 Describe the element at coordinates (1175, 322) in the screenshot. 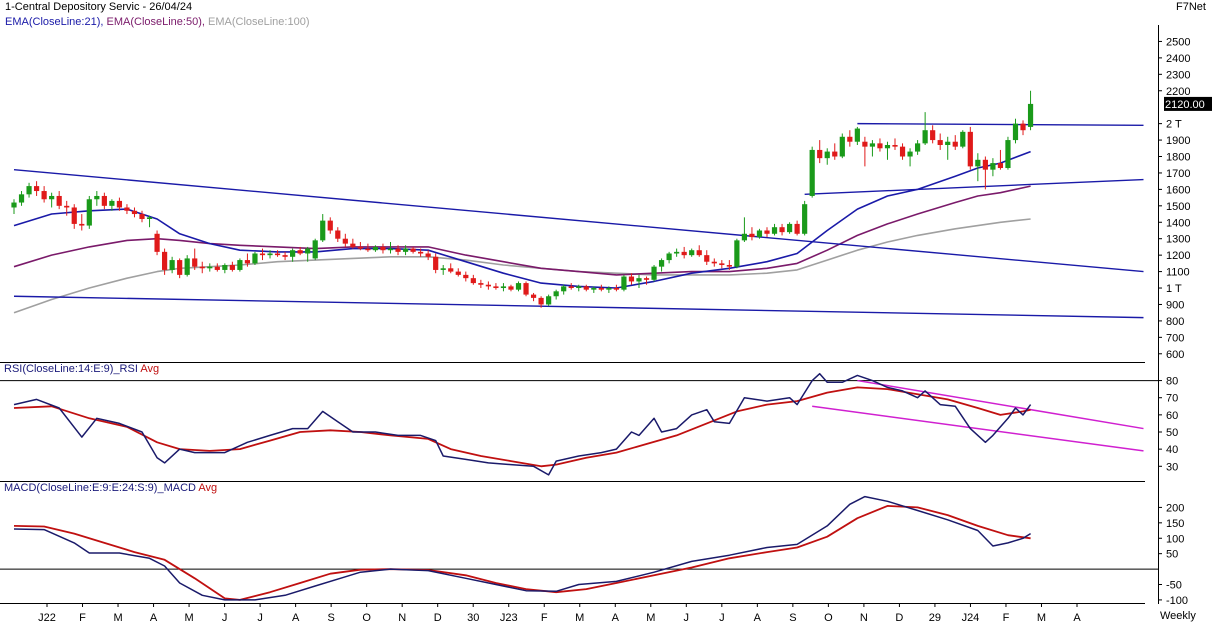

I see `y-tick-label: 800` at that location.